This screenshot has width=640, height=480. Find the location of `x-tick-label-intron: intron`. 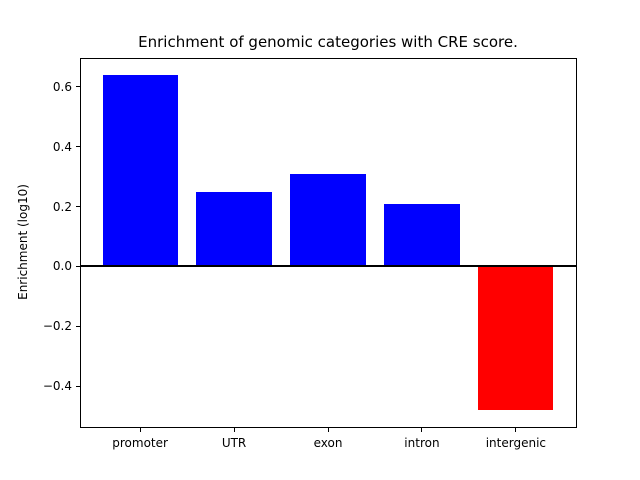

x-tick-label-intron: intron is located at coordinates (422, 443).